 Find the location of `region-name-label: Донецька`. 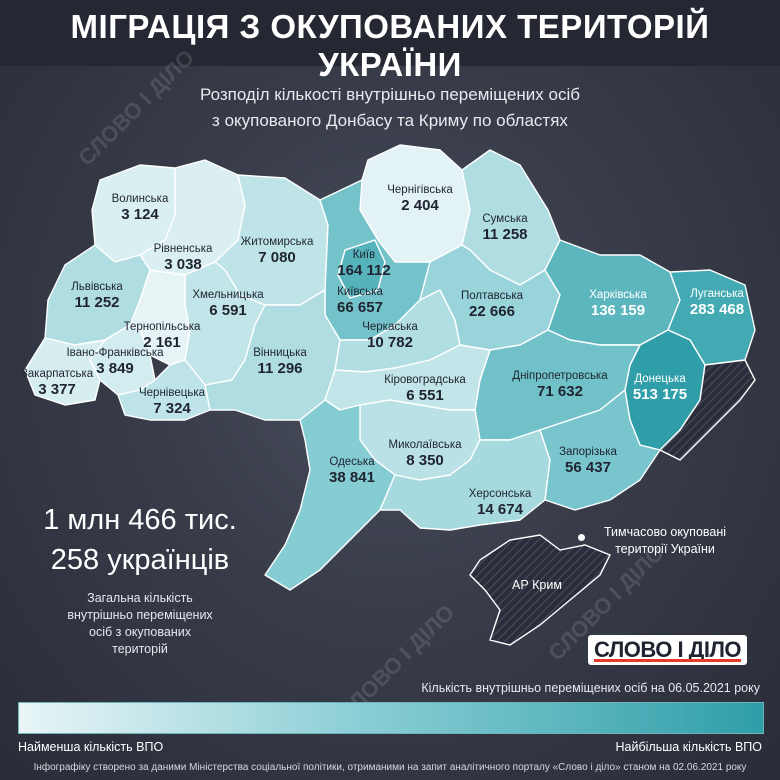

region-name-label: Донецька is located at coordinates (660, 379).